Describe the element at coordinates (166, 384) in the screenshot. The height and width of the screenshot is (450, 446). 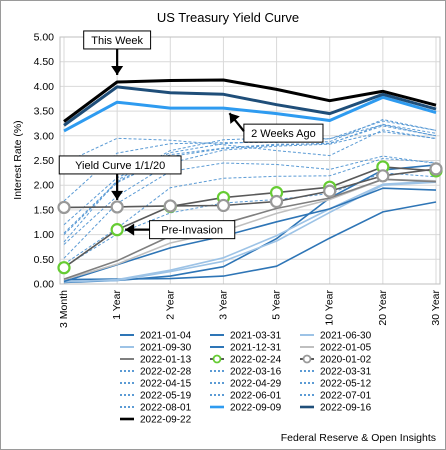
I see `legend-label-2022-04-15: 2022-04-15` at that location.